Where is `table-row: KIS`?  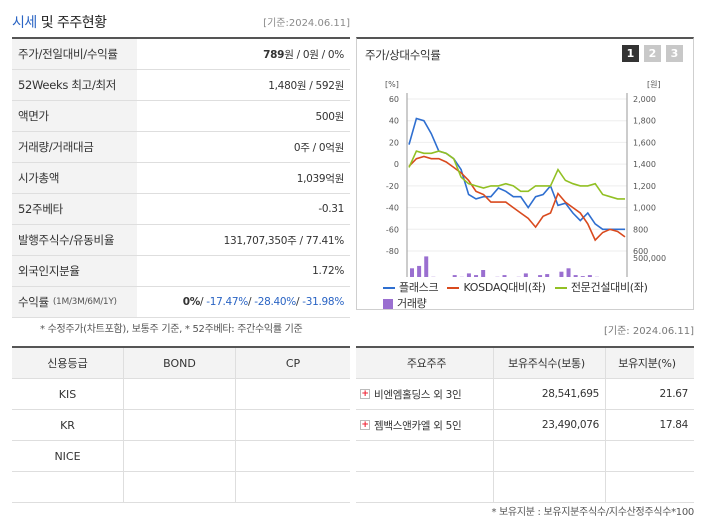
table-row: KIS is located at coordinates (181, 394).